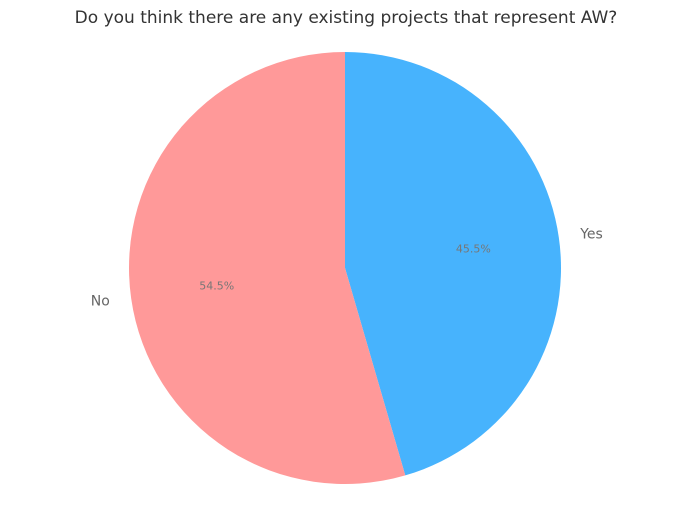 Image resolution: width=693 pixels, height=518 pixels. What do you see at coordinates (216, 285) in the screenshot?
I see `value-label: 54.5%` at bounding box center [216, 285].